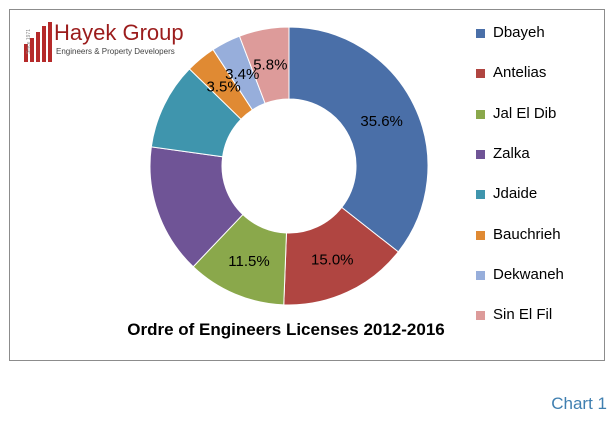 The image size is (615, 424). What do you see at coordinates (248, 261) in the screenshot?
I see `slice-label-jal-el-dib: 11.5%` at bounding box center [248, 261].